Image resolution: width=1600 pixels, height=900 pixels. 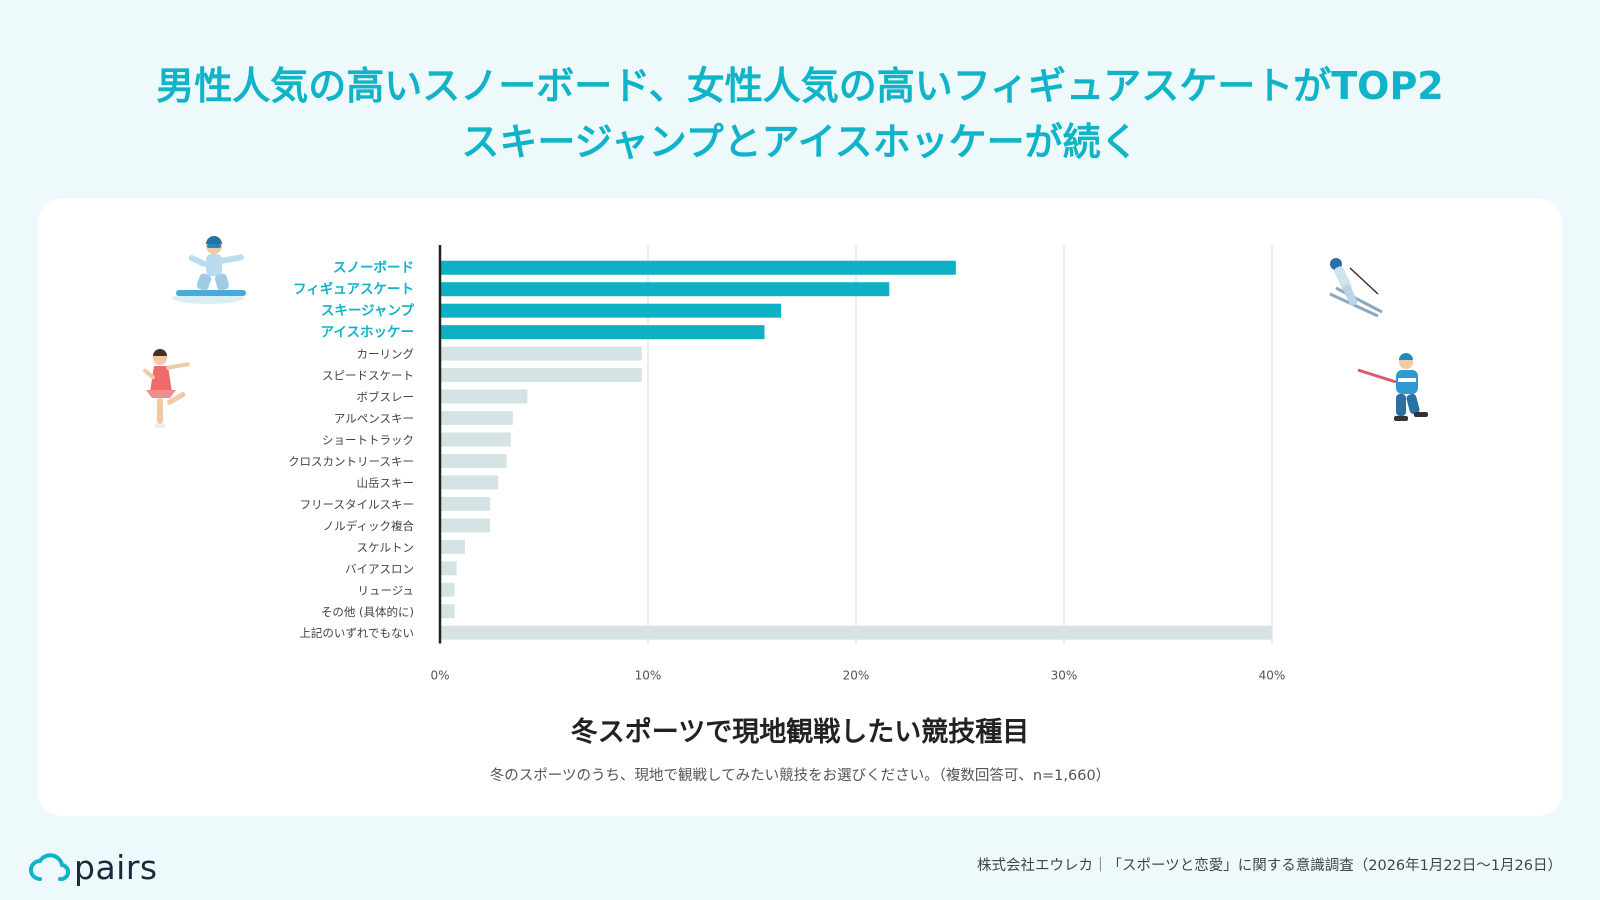 What do you see at coordinates (386, 590) in the screenshot?
I see `category-label: リュージュ` at bounding box center [386, 590].